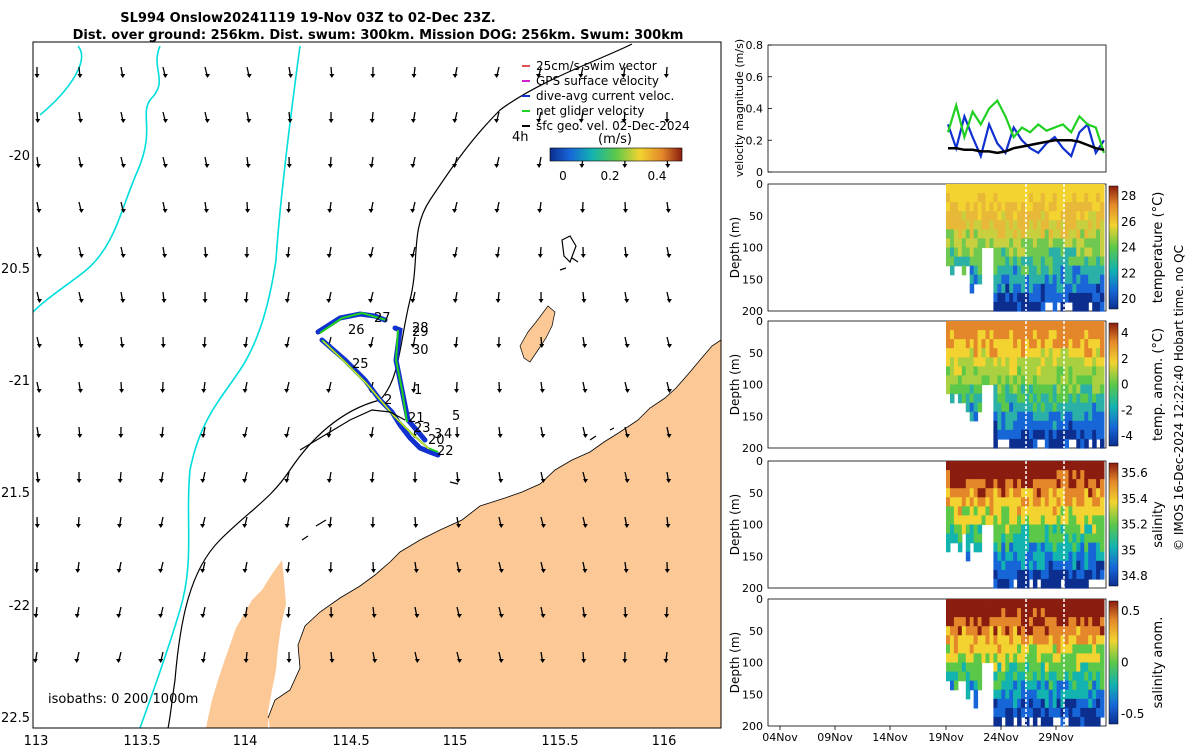 The height and width of the screenshot is (750, 1200). What do you see at coordinates (36, 741) in the screenshot?
I see `x-tick-label: 113` at bounding box center [36, 741].